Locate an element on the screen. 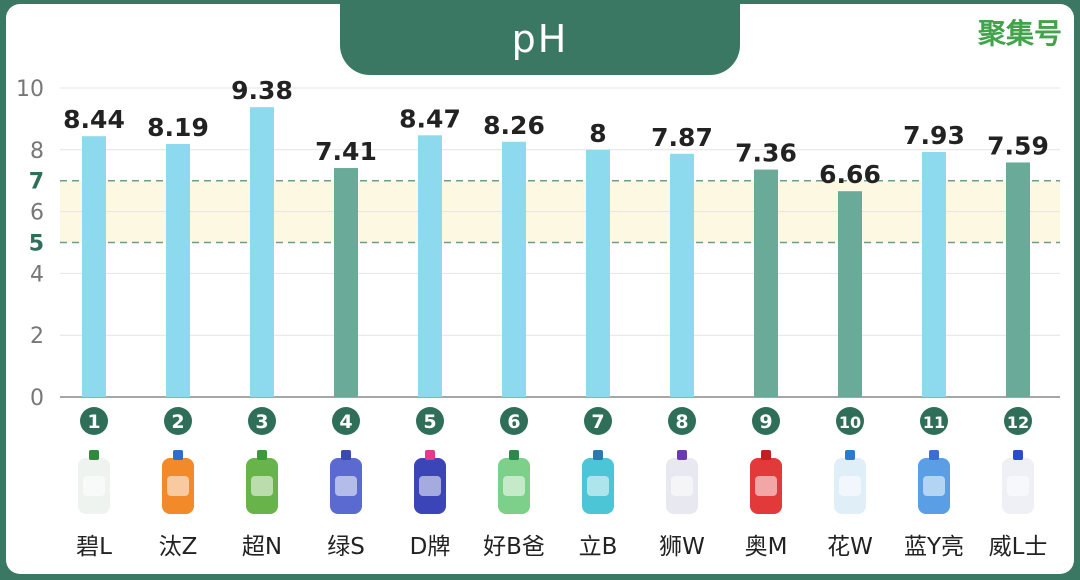 The width and height of the screenshot is (1080, 580). index-number: 1 is located at coordinates (93, 422).